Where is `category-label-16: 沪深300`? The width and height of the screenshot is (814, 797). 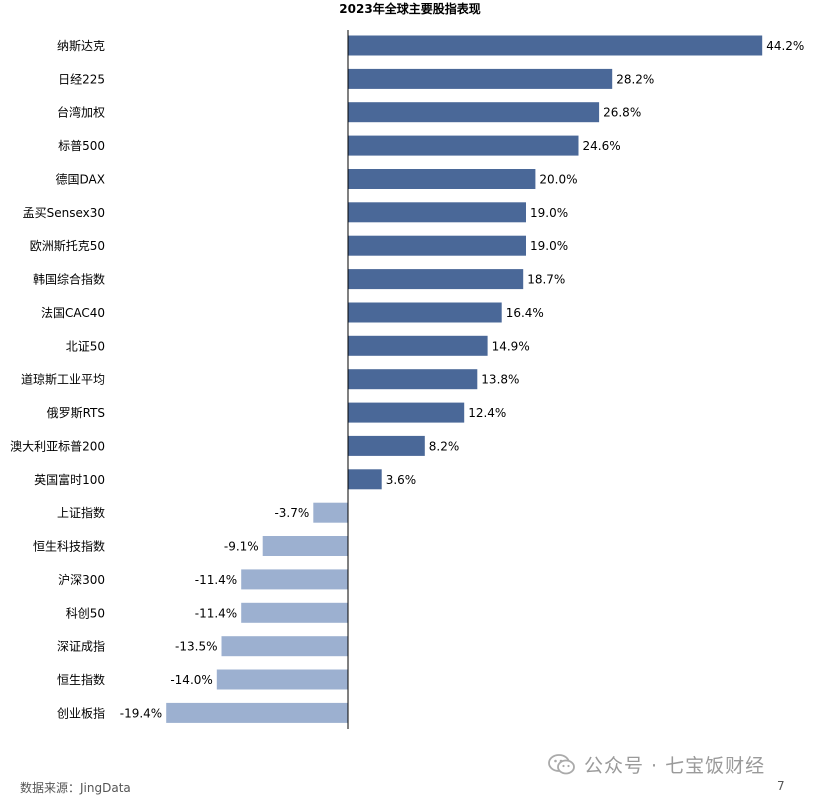
category-label-16: 沪深300 is located at coordinates (81, 580).